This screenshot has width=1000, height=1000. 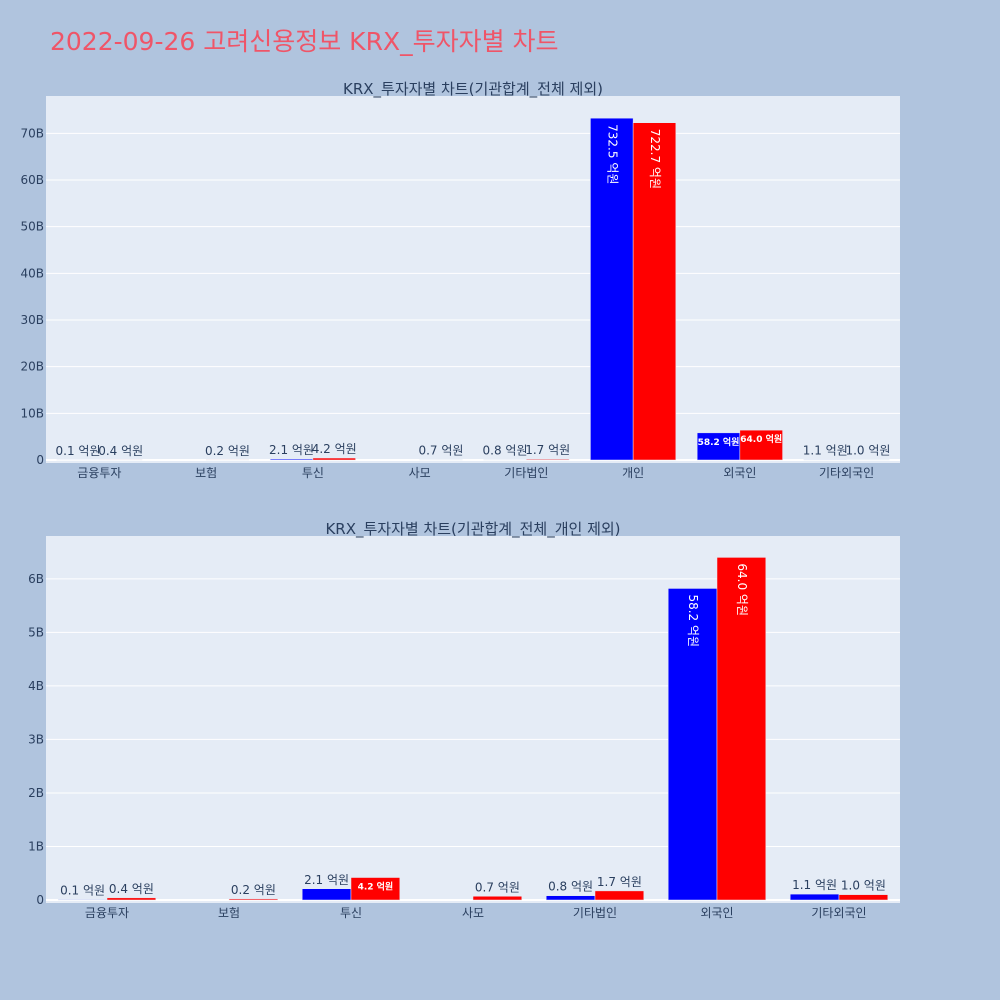 What do you see at coordinates (36, 686) in the screenshot?
I see `y-tick-label: 4B` at bounding box center [36, 686].